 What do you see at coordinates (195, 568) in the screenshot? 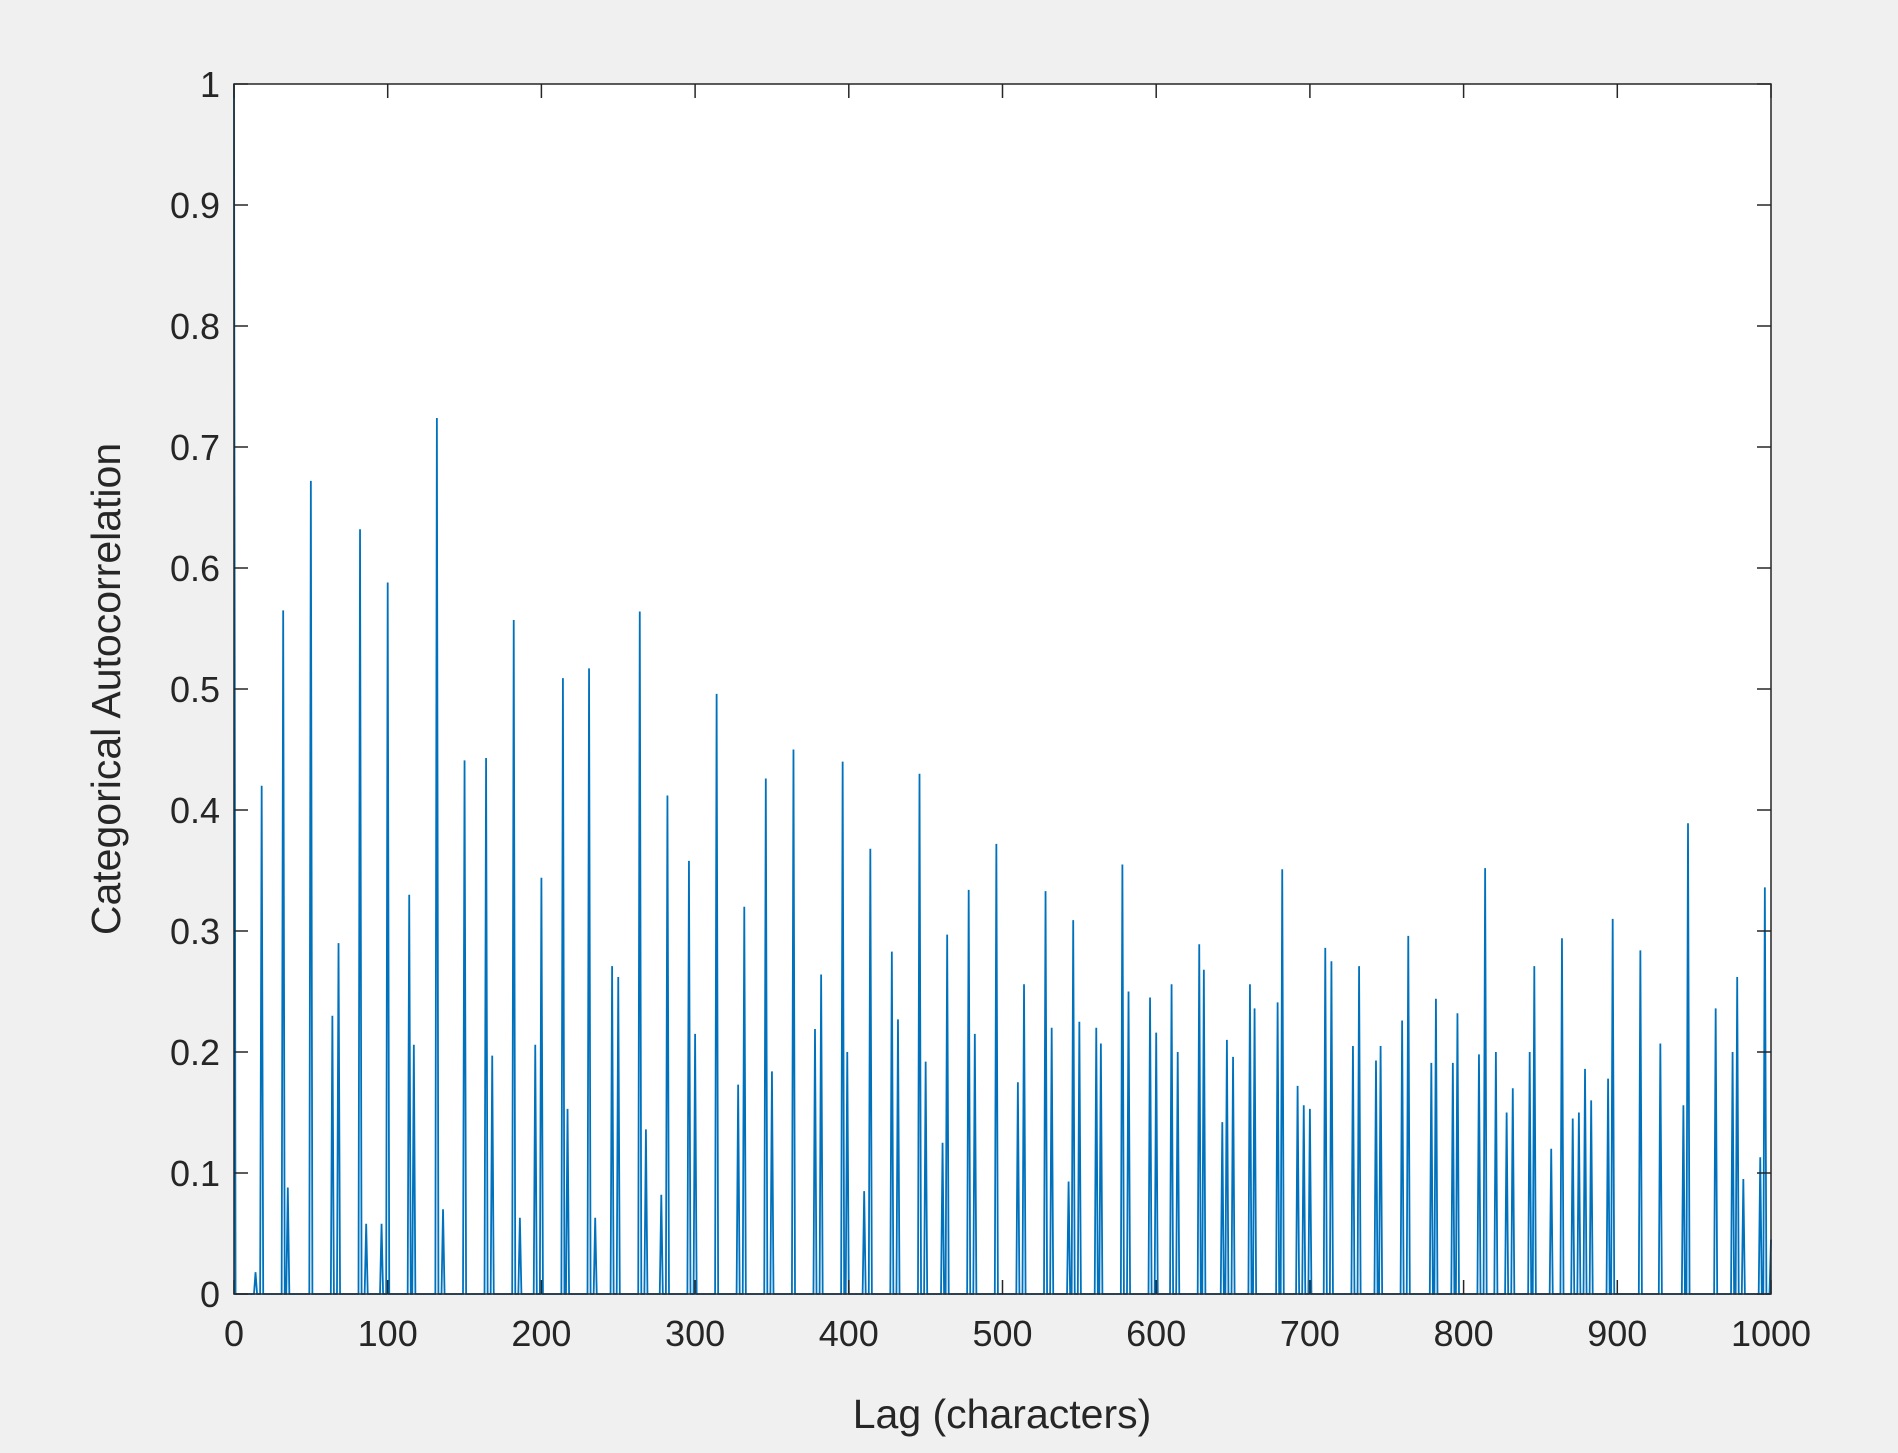
I see `y-tick-label: 0.6` at bounding box center [195, 568].